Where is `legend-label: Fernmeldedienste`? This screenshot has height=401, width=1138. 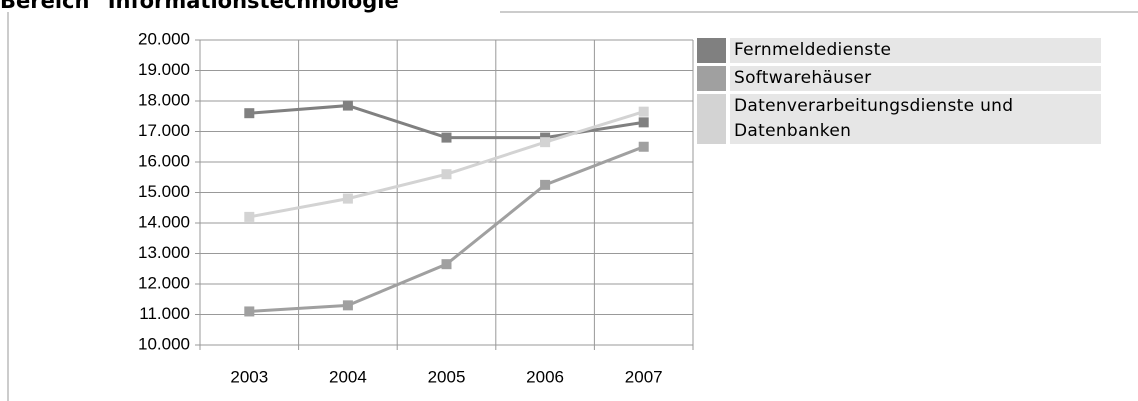
legend-label: Fernmeldedienste is located at coordinates (915, 50).